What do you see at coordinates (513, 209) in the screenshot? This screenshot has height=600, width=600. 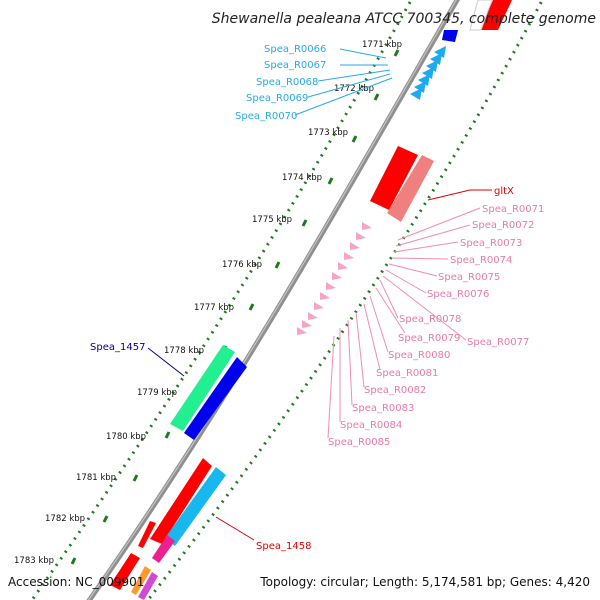 I see `gene-label-r0071: Spea_R0071` at bounding box center [513, 209].